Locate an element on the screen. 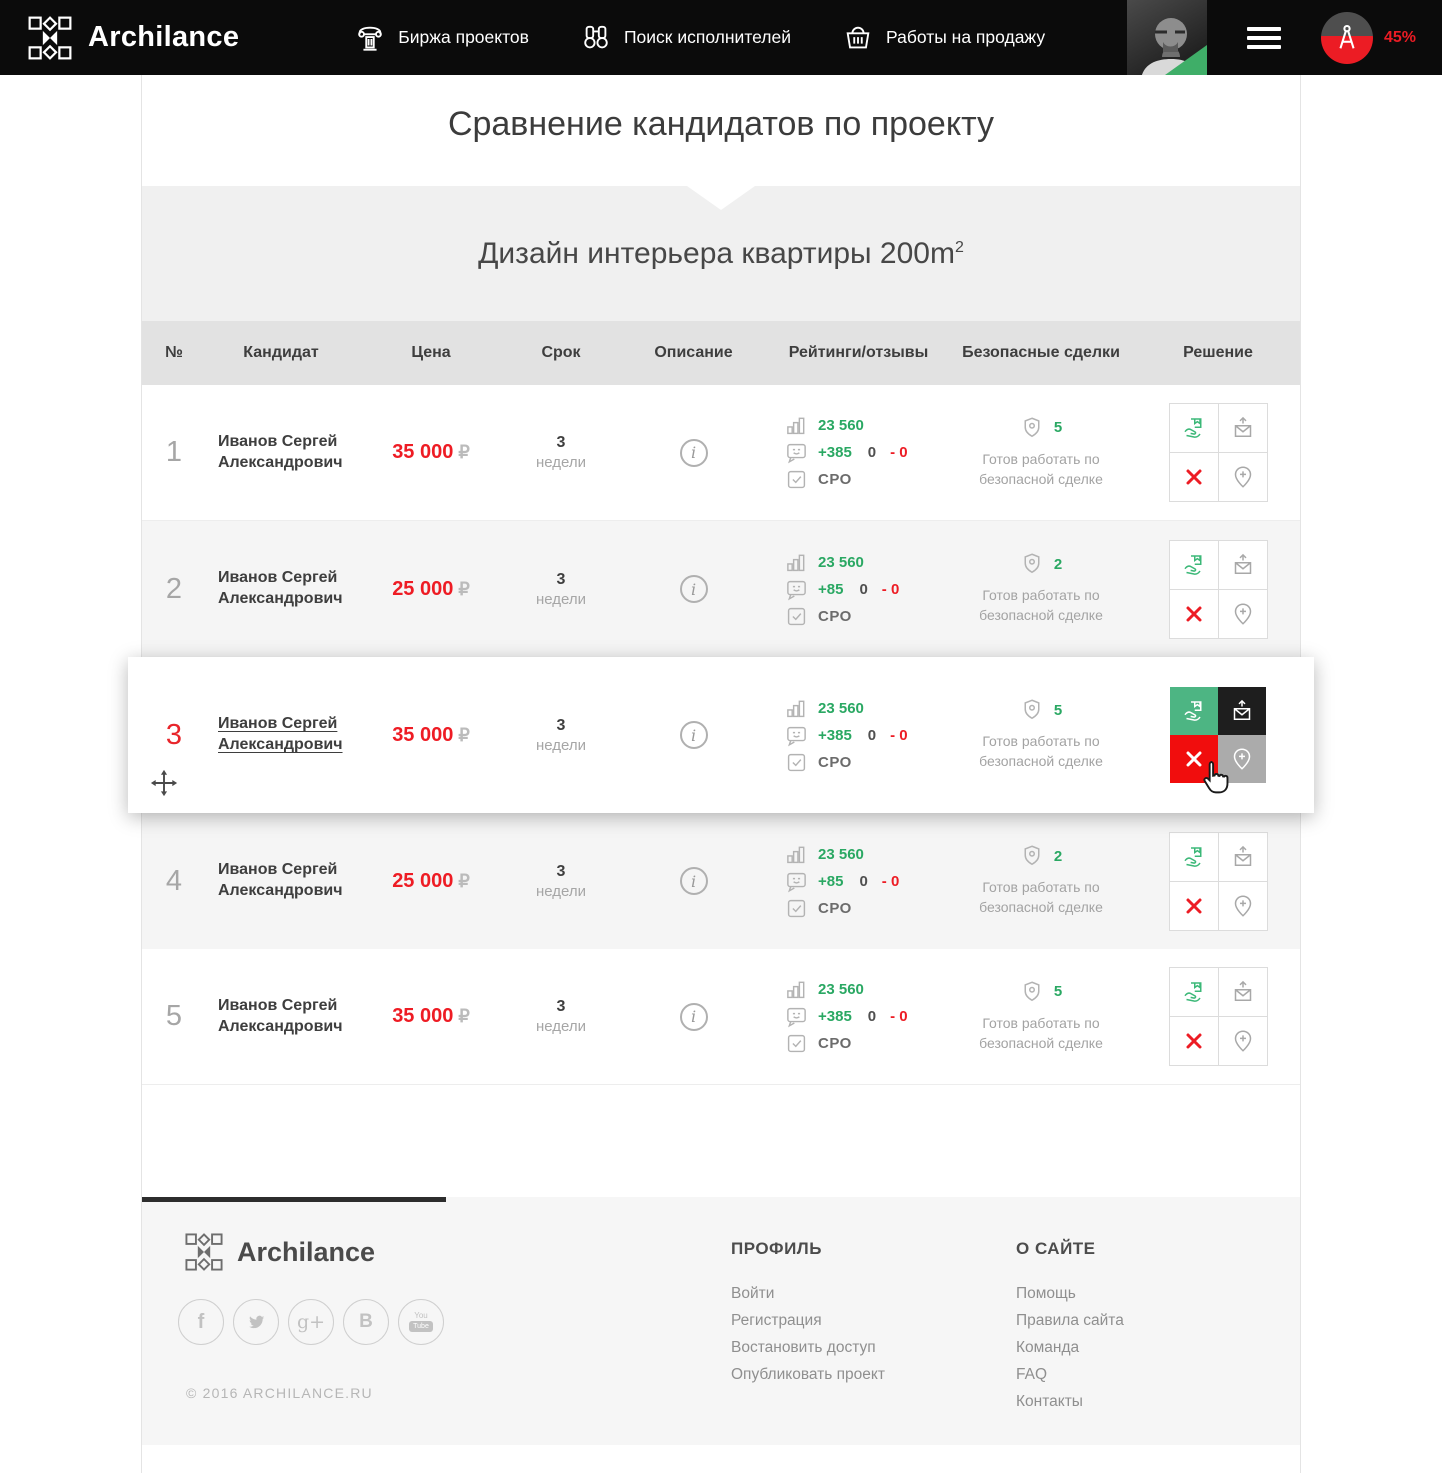 The image size is (1442, 1483). facebook-icon: f is located at coordinates (201, 1322).